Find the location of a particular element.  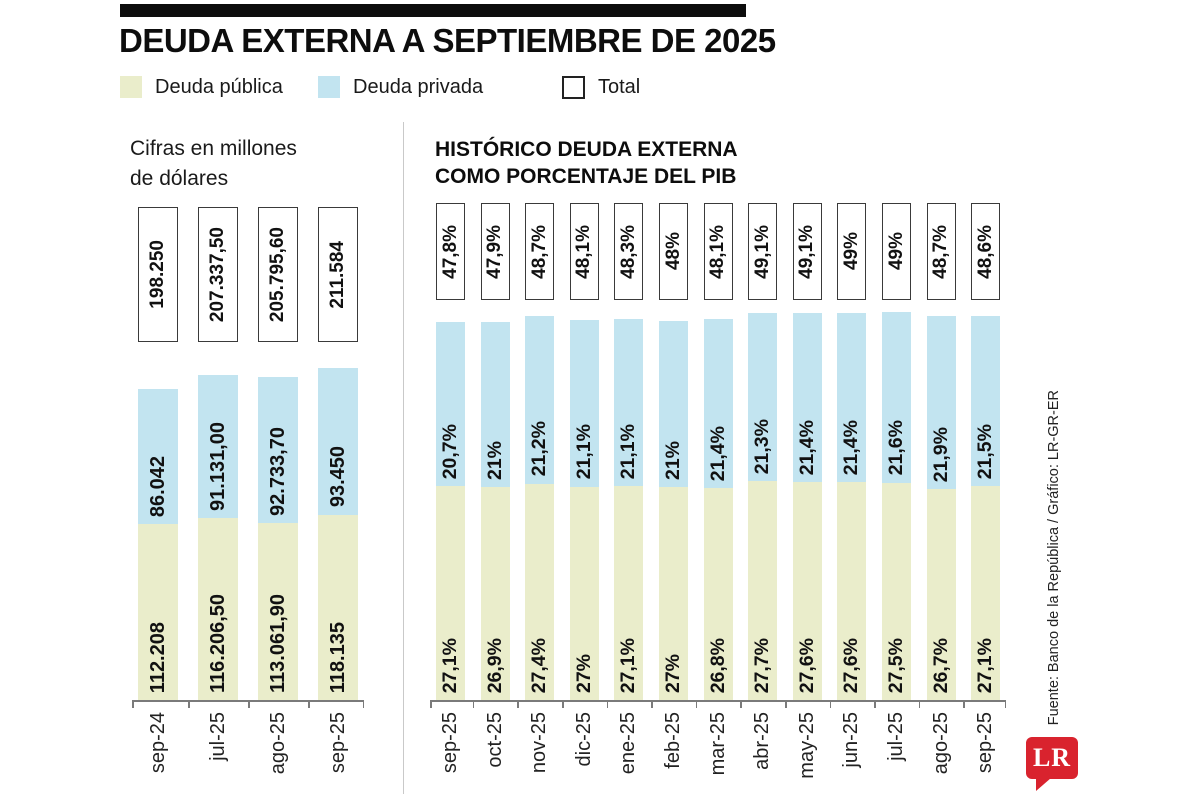

x-axis-label: sep-25 is located at coordinates (985, 756).